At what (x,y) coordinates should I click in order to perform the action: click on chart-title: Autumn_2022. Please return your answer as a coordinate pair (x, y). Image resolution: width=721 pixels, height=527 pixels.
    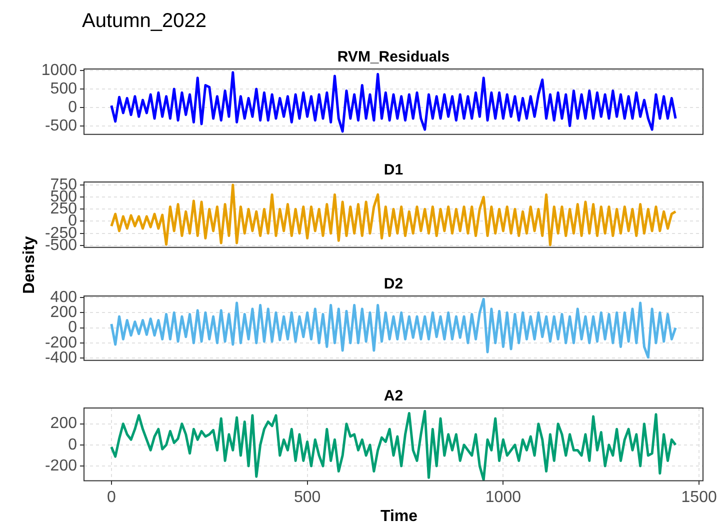
    Looking at the image, I should click on (144, 21).